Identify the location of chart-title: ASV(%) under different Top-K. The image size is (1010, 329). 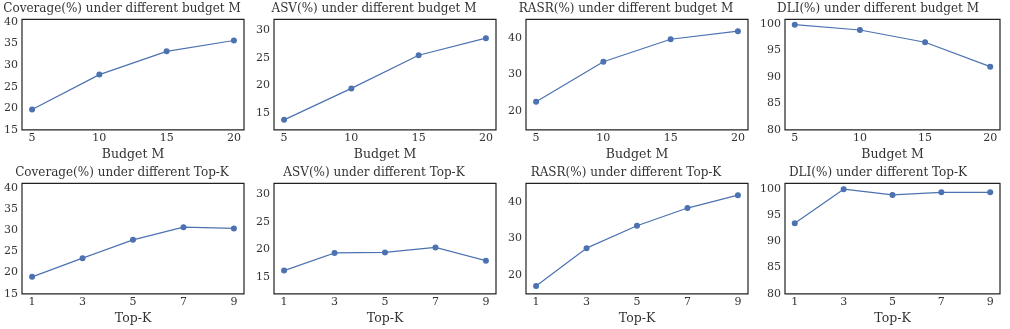
(374, 172).